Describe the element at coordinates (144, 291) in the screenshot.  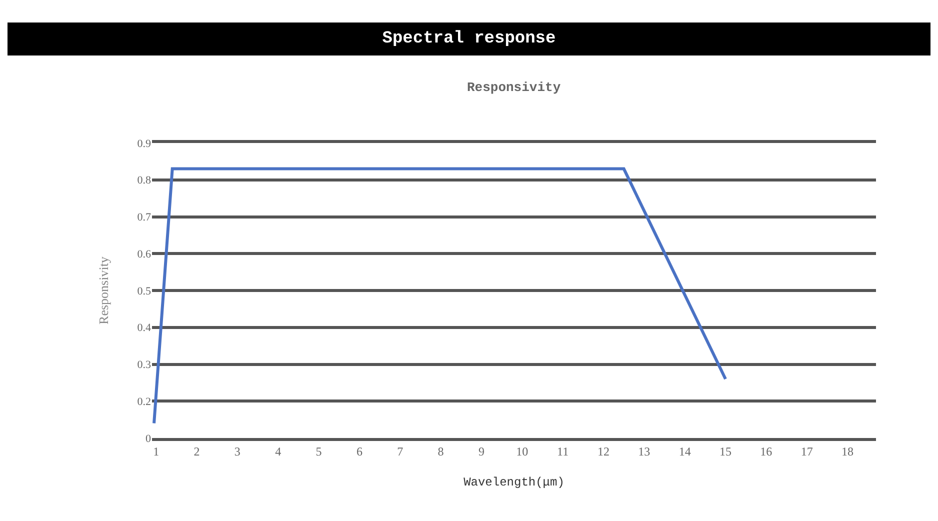
I see `y-tick-label: 0.5` at that location.